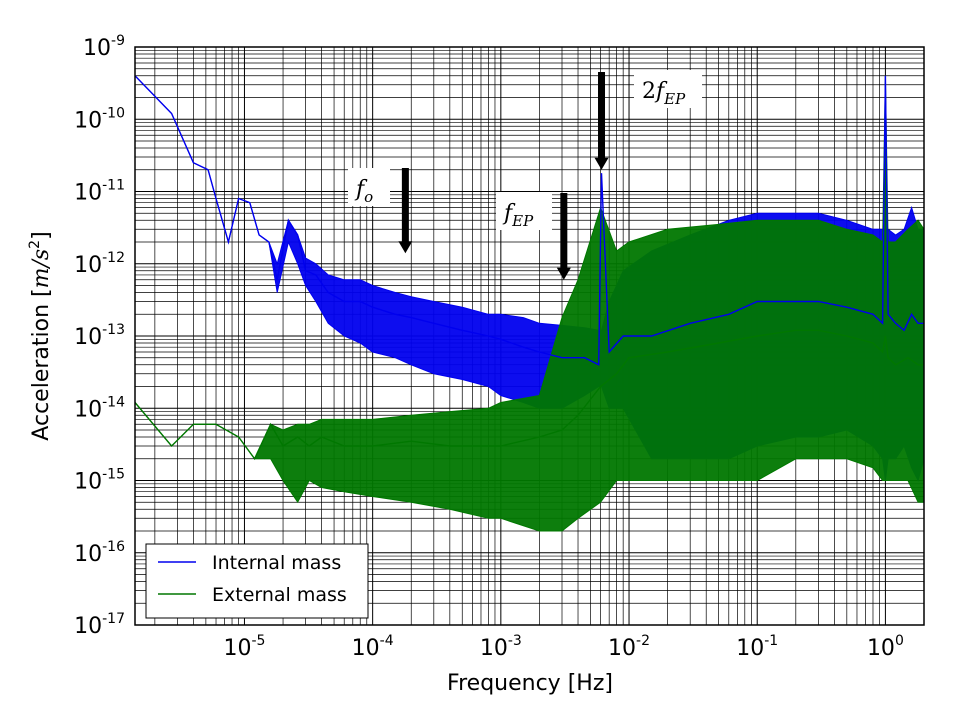 This screenshot has height=720, width=960. I want to click on y-tick-label: 10-15, so click(99, 481).